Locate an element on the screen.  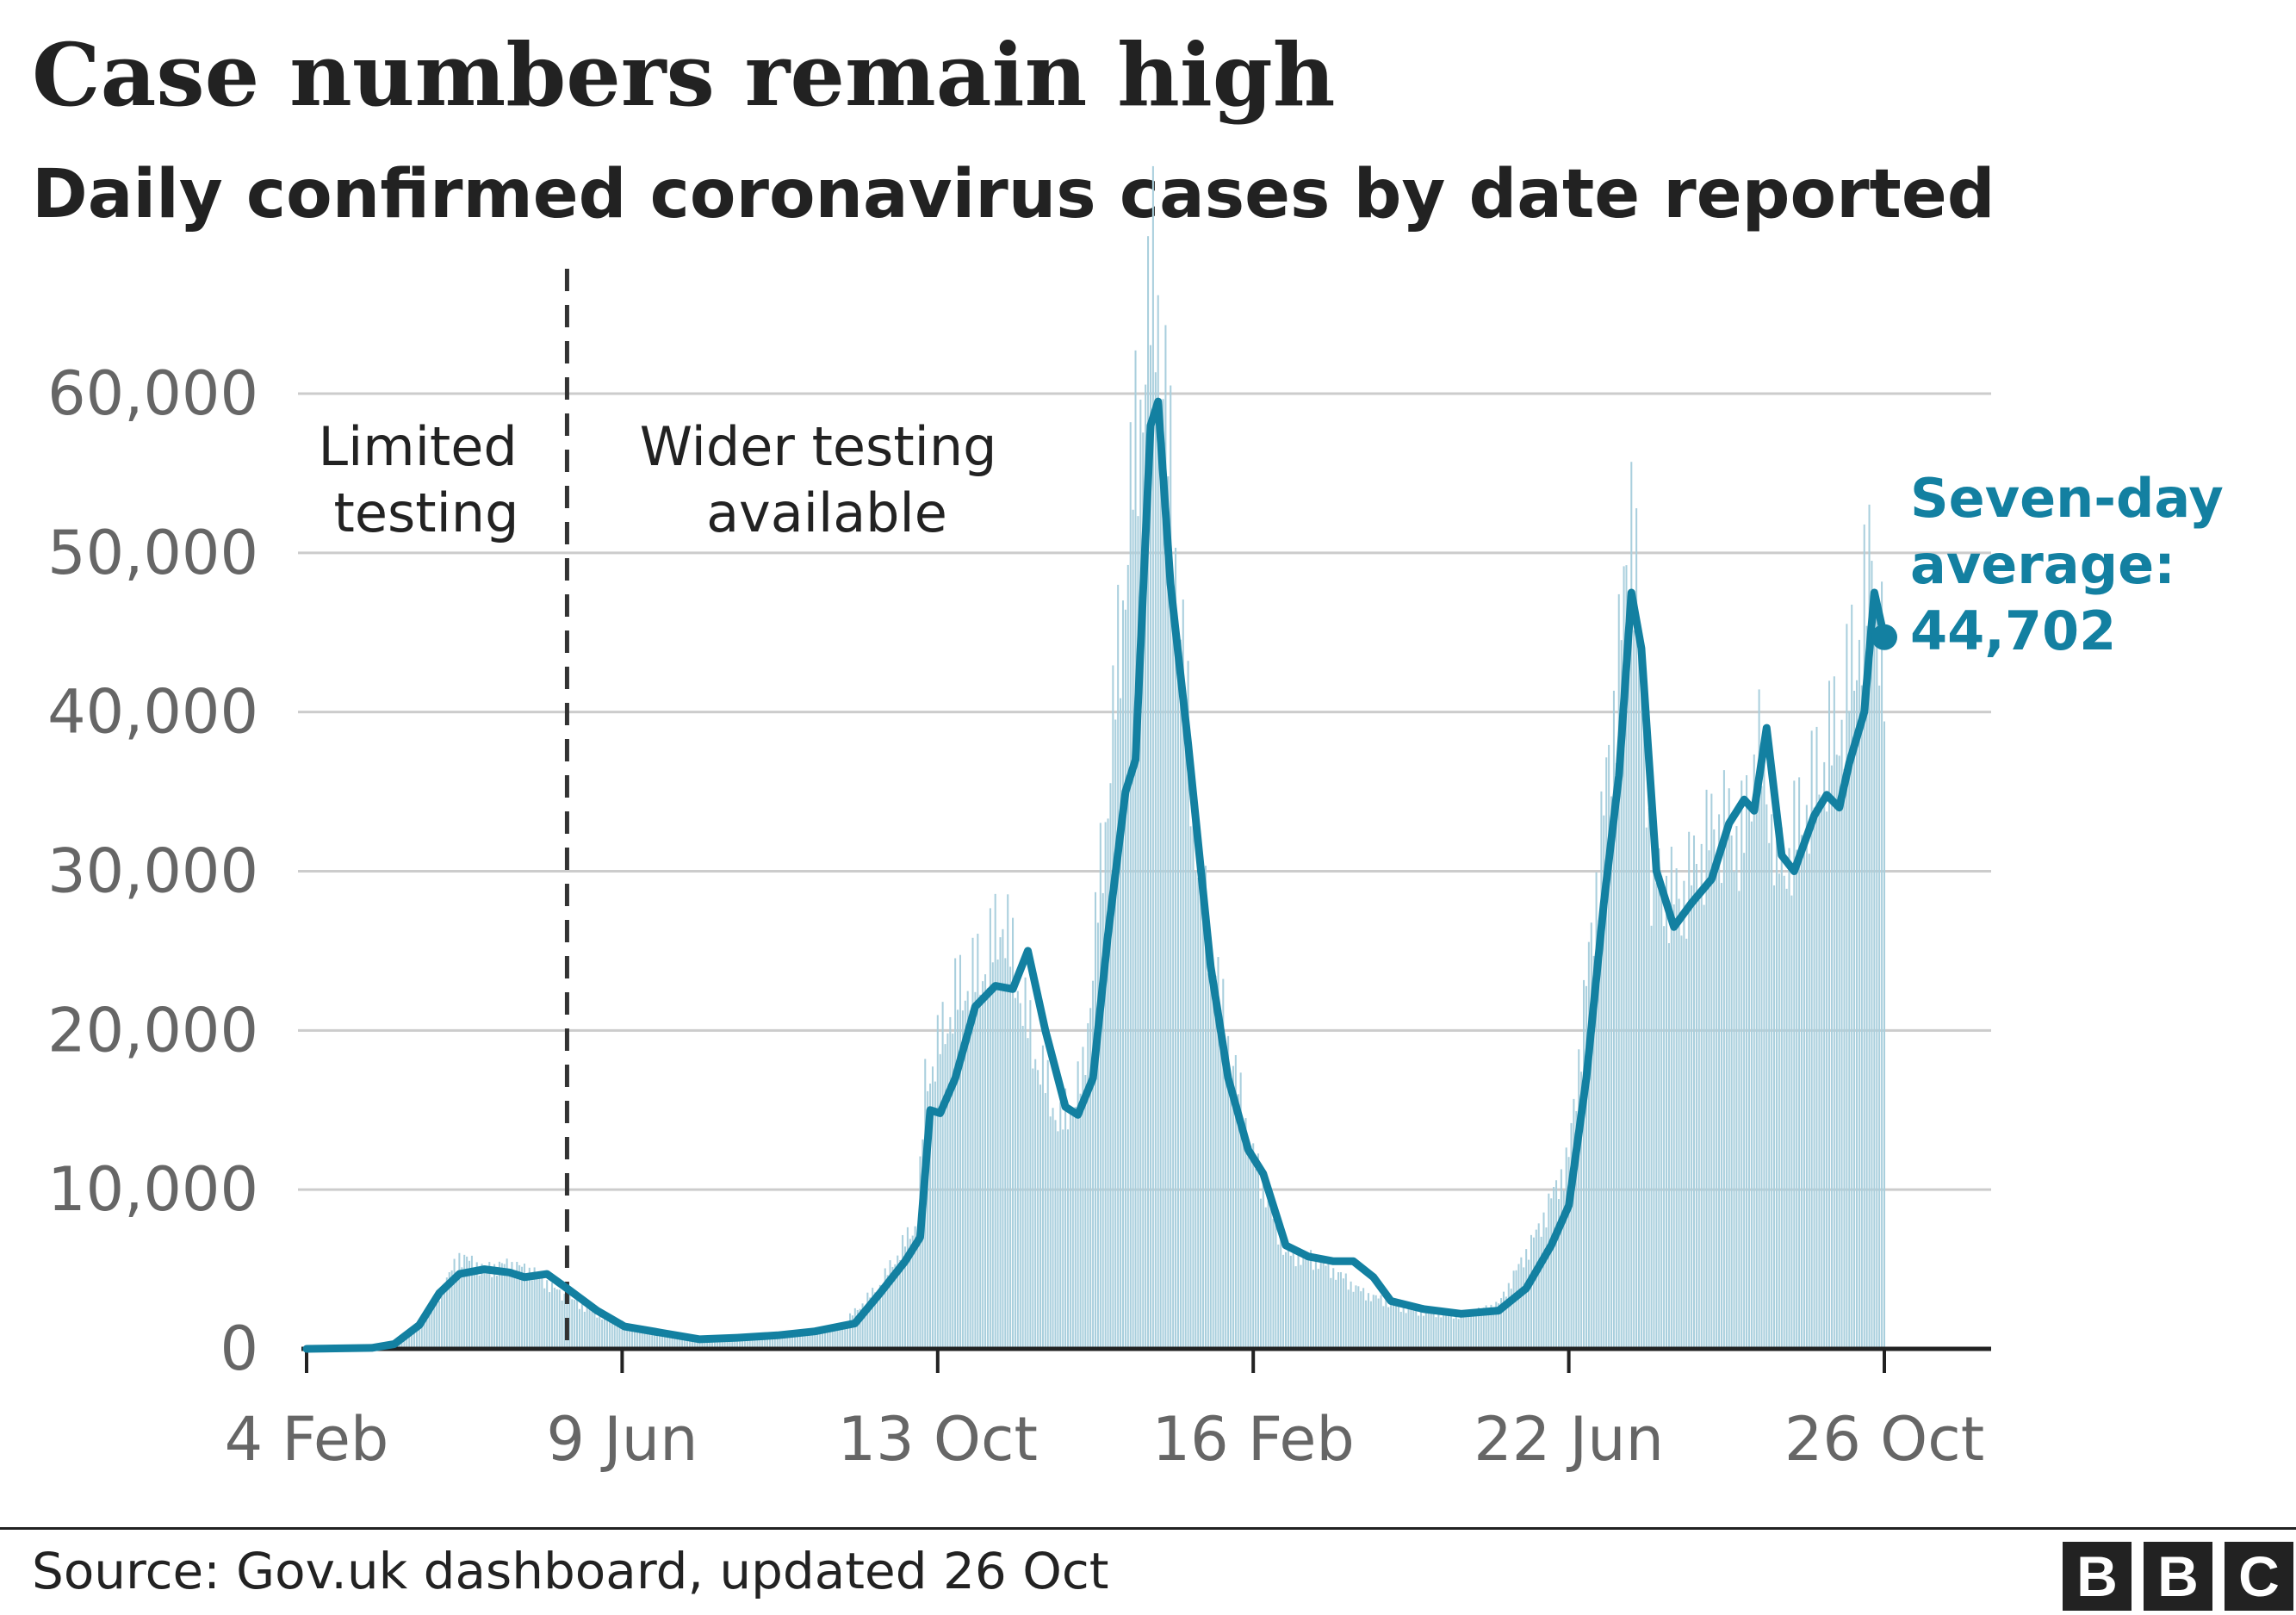
x-tick-label: 9 Jun is located at coordinates (622, 1439).